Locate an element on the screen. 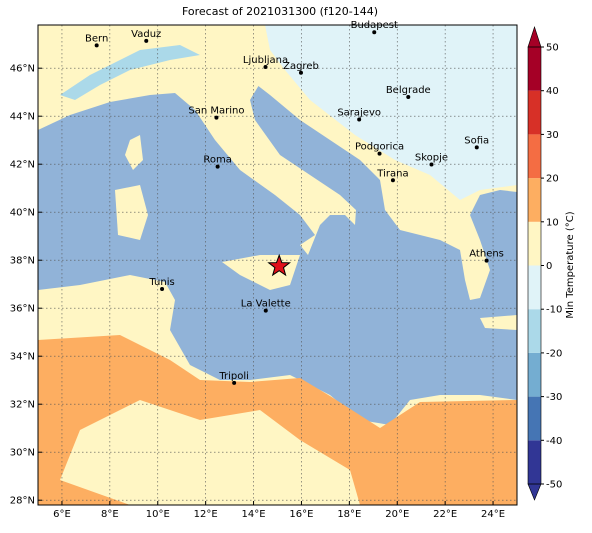 The image size is (592, 533). city-label: Vaduz is located at coordinates (146, 34).